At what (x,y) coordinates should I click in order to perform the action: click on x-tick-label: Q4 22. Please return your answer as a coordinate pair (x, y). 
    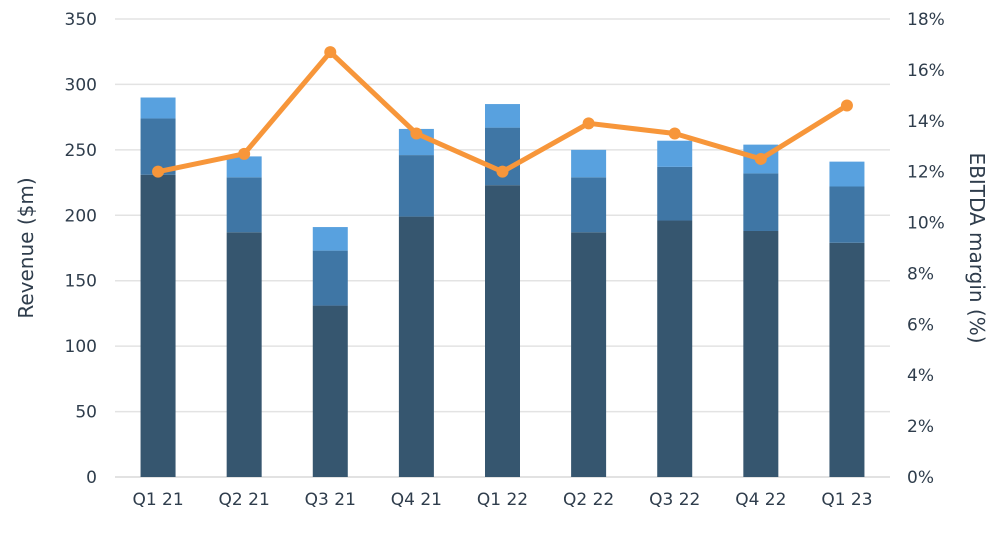
    Looking at the image, I should click on (760, 500).